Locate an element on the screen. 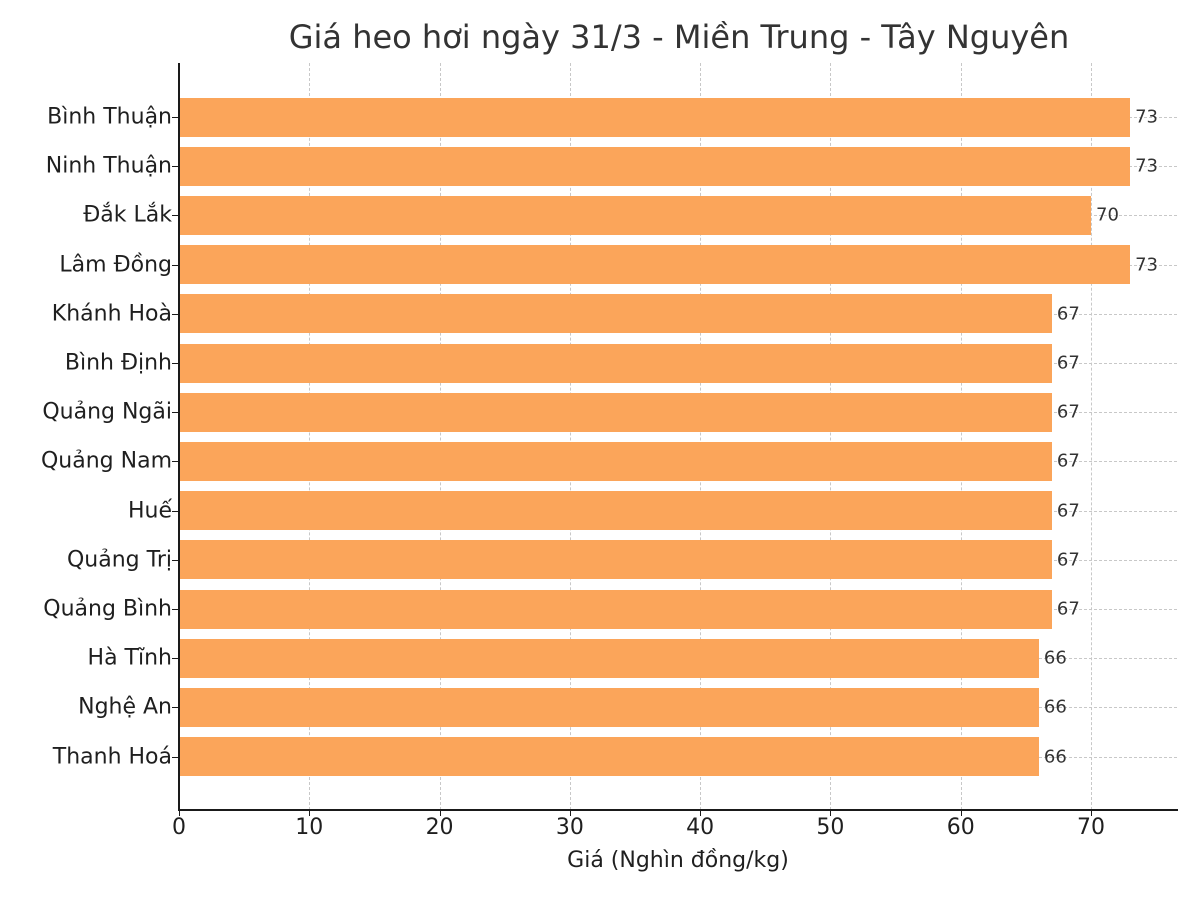 The image size is (1200, 900). y-tick-label: Bình Thuận is located at coordinates (109, 117).